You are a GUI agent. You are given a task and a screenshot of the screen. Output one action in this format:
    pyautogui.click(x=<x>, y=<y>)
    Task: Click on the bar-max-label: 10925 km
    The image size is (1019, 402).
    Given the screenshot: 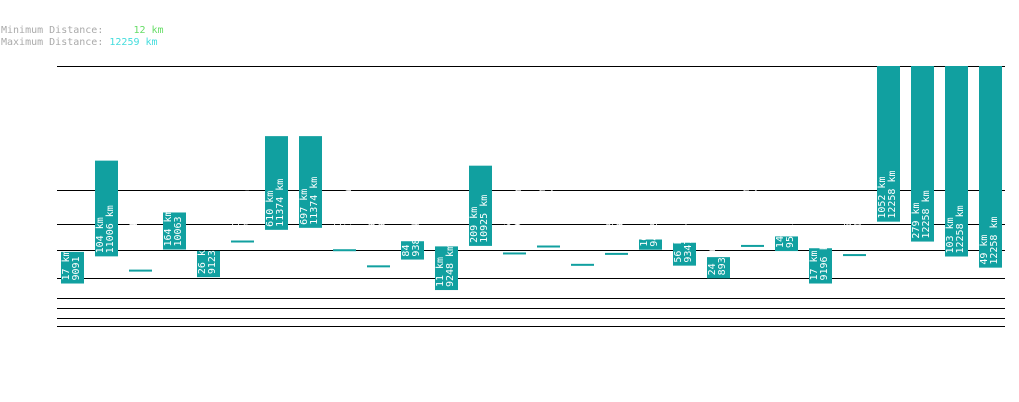 What is the action you would take?
    pyautogui.click(x=484, y=219)
    